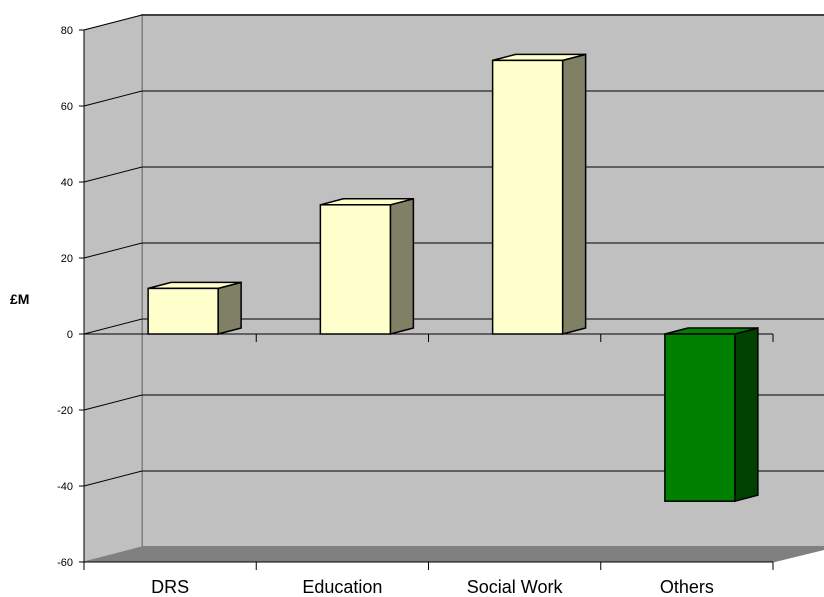 The height and width of the screenshot is (597, 824). Describe the element at coordinates (67, 107) in the screenshot. I see `y-tick-label: 60` at that location.